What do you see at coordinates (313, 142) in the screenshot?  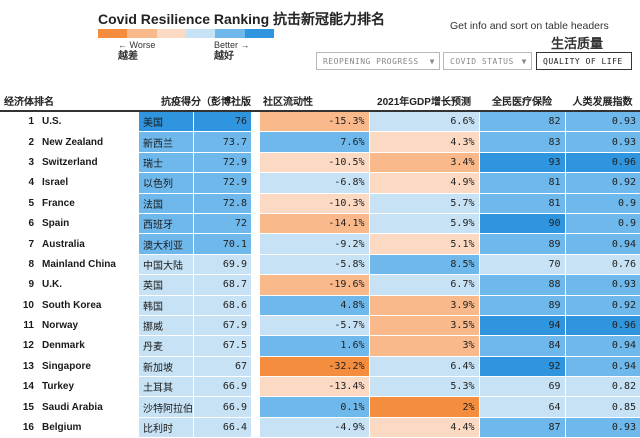 I see `mobility-cell: 7.6%` at bounding box center [313, 142].